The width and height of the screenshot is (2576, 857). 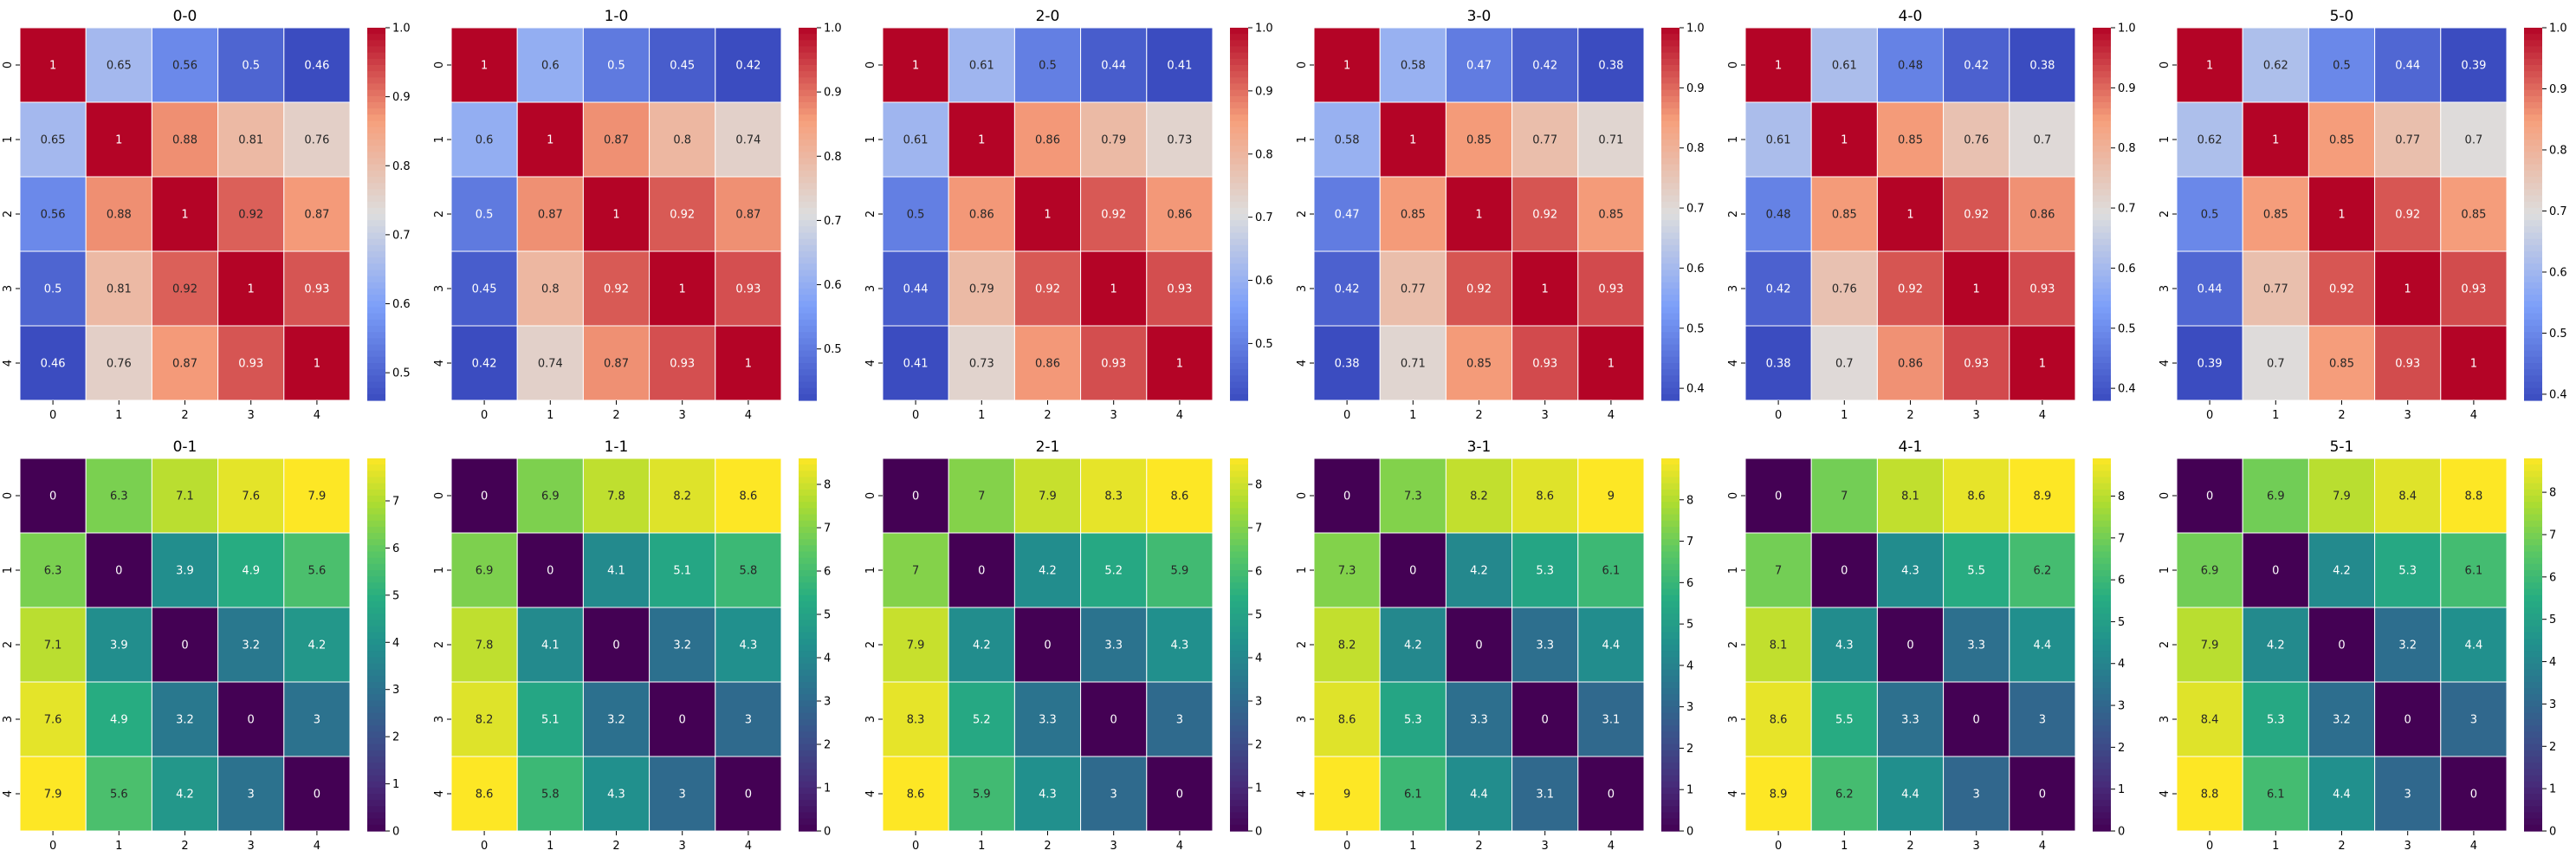 What do you see at coordinates (2341, 846) in the screenshot?
I see `x-tick-label: 2` at bounding box center [2341, 846].